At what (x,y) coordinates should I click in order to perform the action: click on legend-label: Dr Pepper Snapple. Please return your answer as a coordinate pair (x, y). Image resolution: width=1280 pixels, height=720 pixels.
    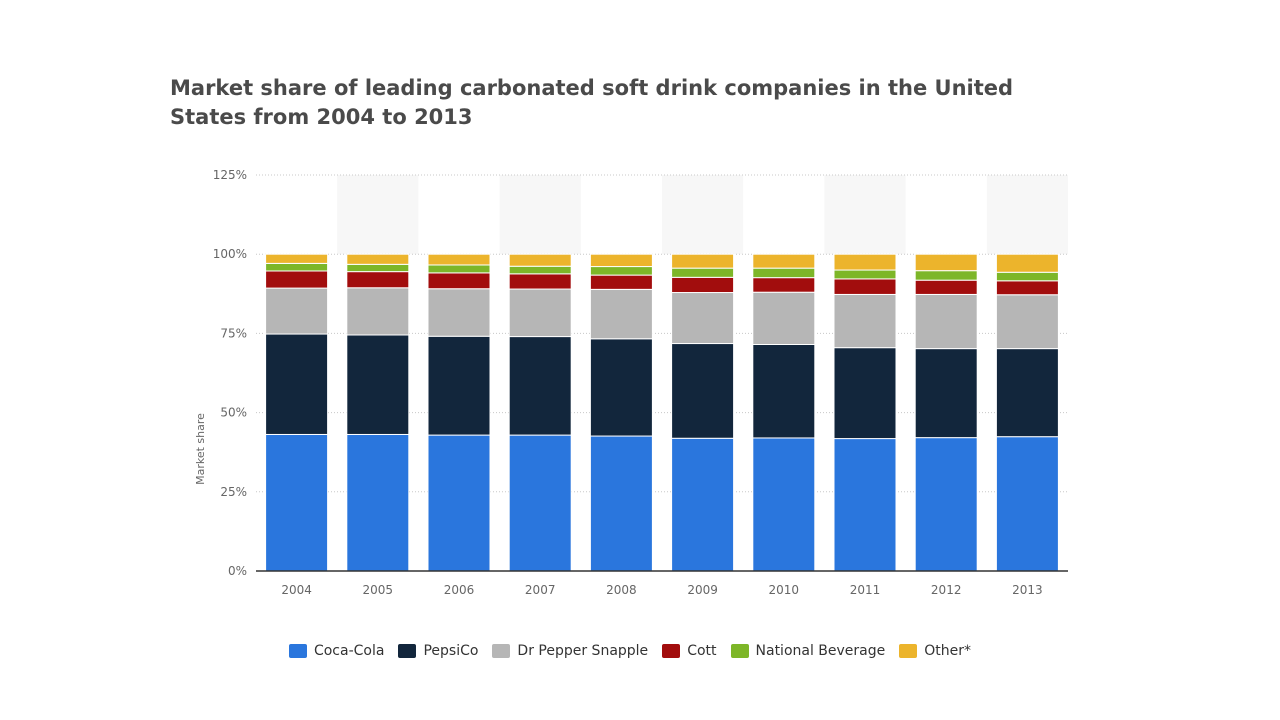
    Looking at the image, I should click on (583, 651).